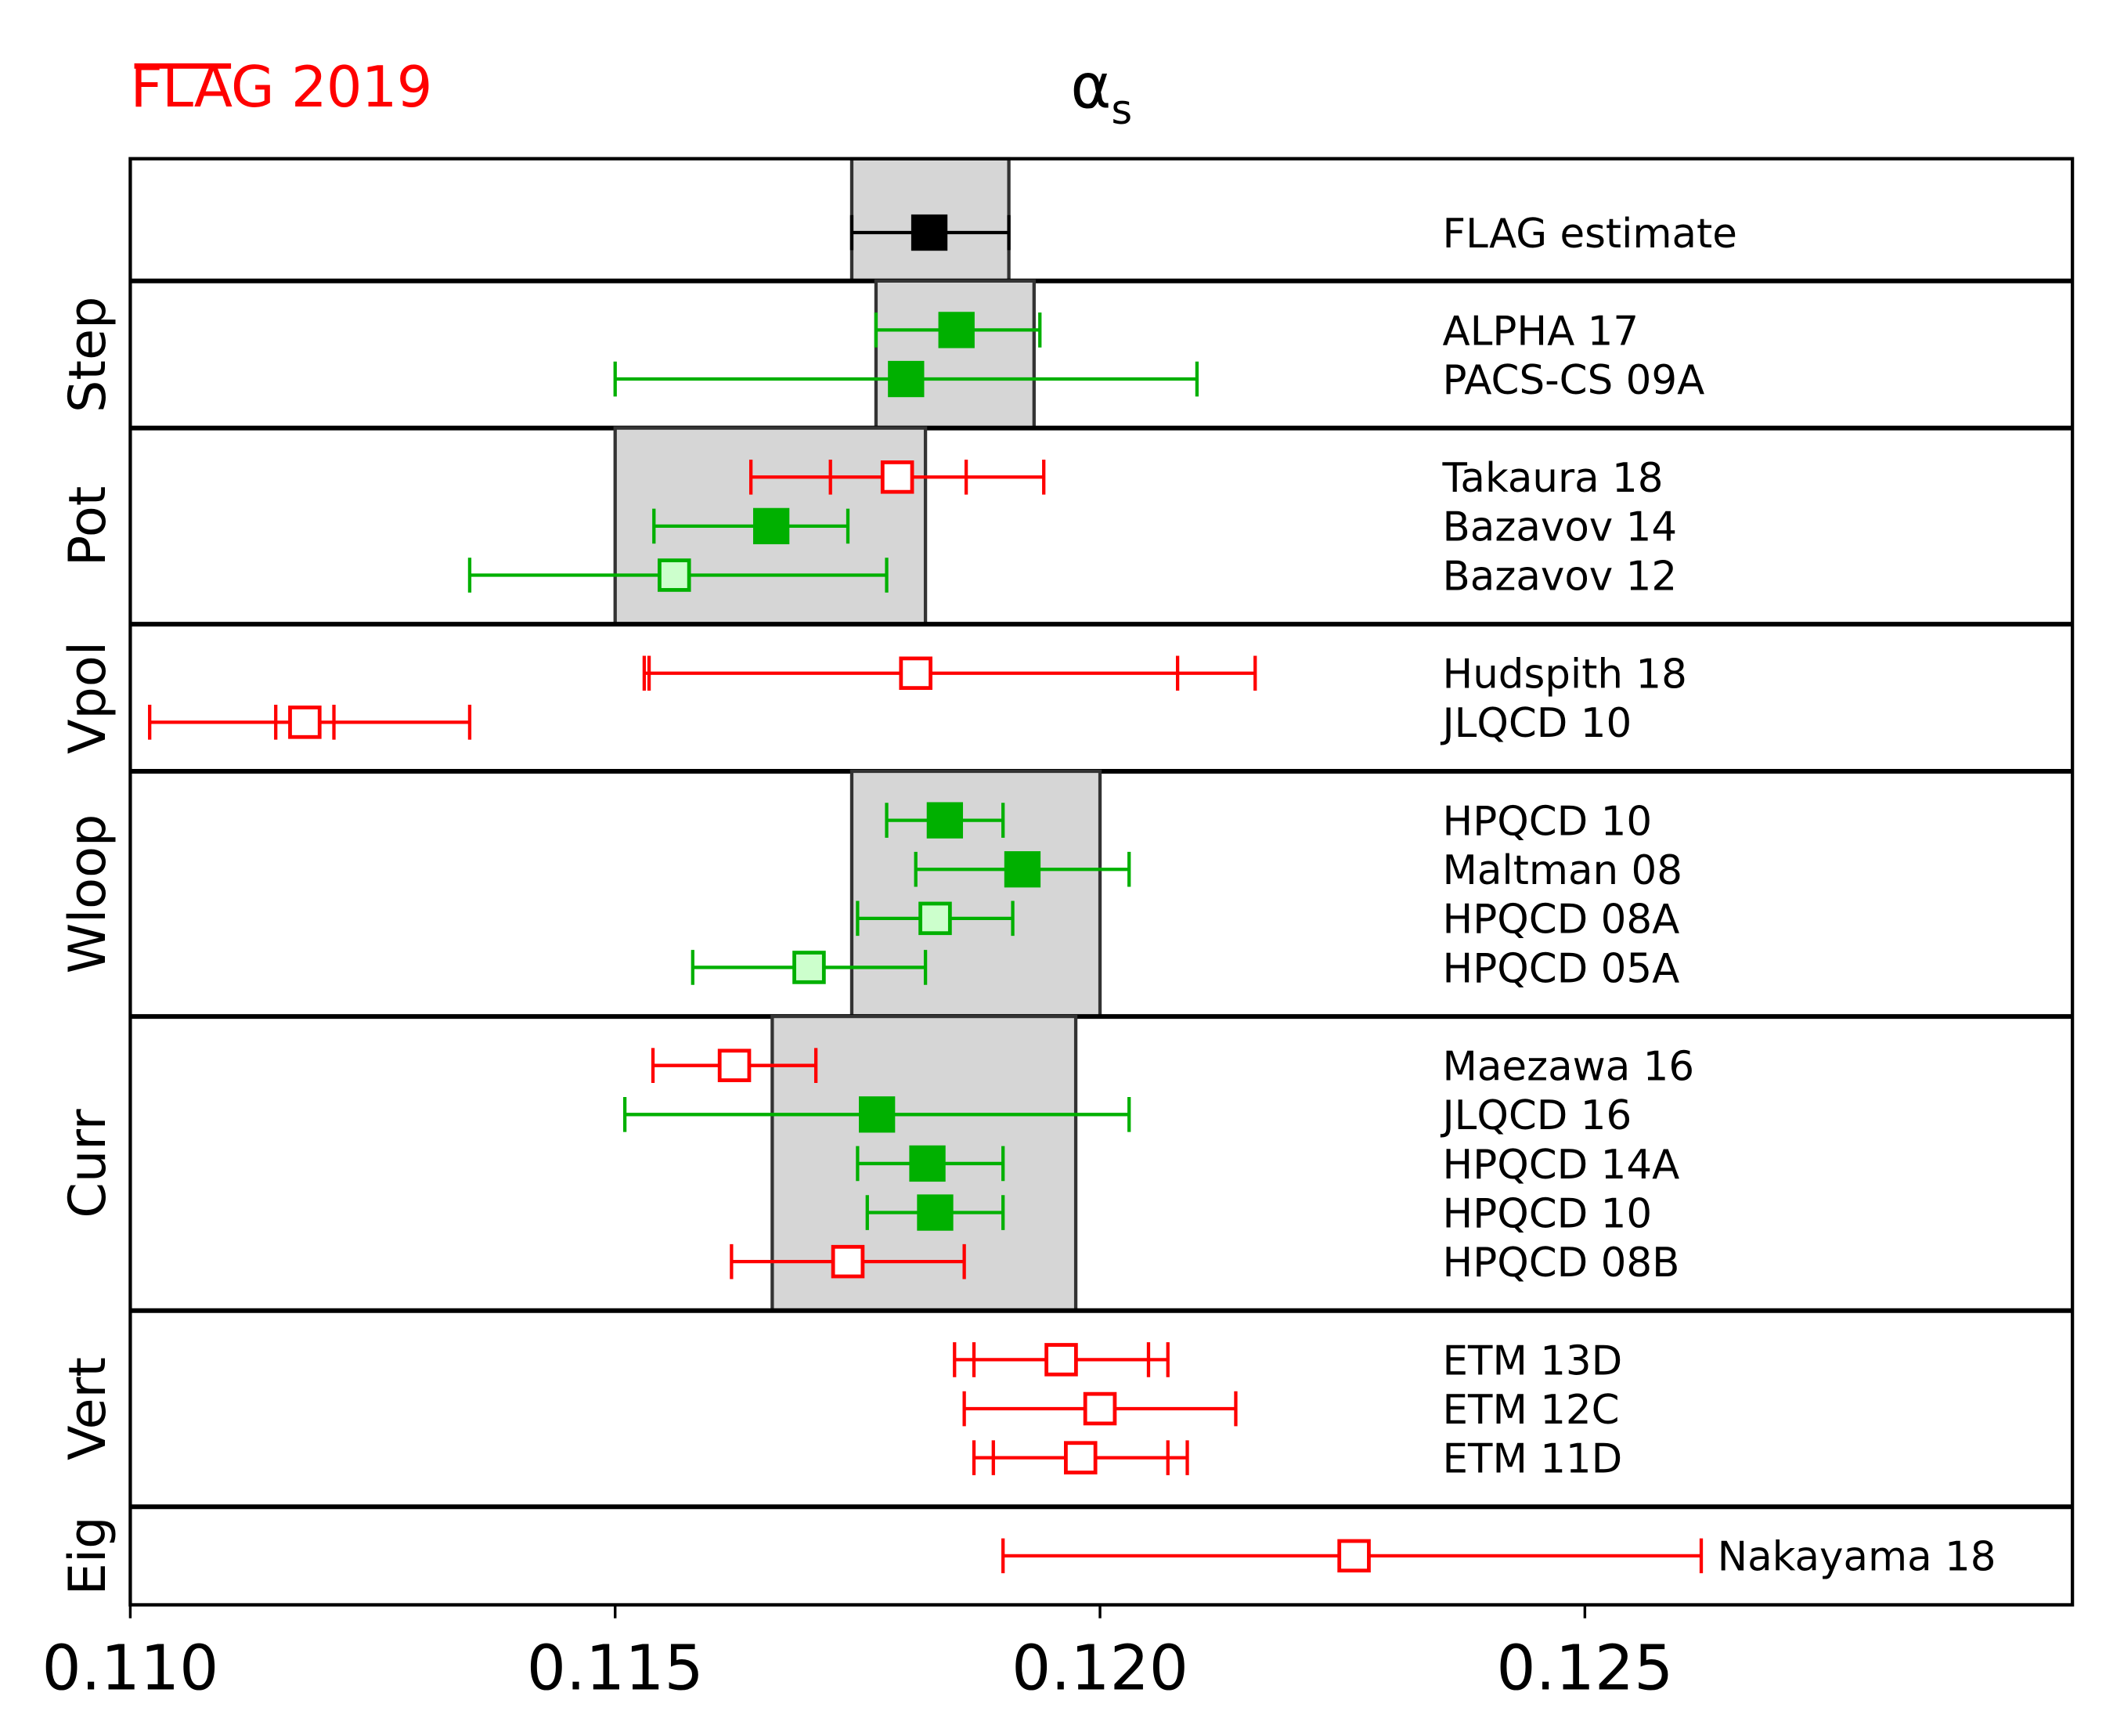 This screenshot has height=1736, width=2106. What do you see at coordinates (1560, 527) in the screenshot?
I see `entry-label: Bazavov 14` at bounding box center [1560, 527].